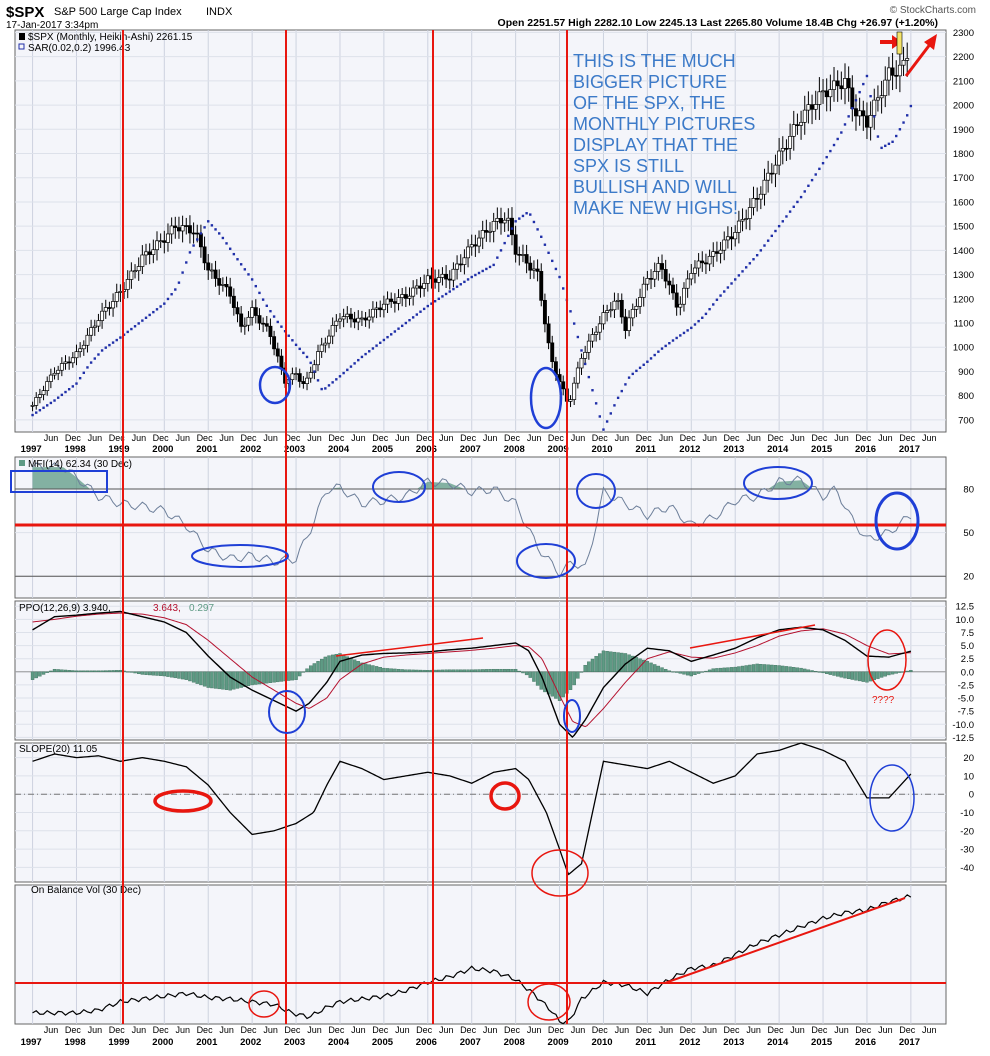  What do you see at coordinates (968, 489) in the screenshot?
I see `mfi-tick-label: 80` at bounding box center [968, 489].